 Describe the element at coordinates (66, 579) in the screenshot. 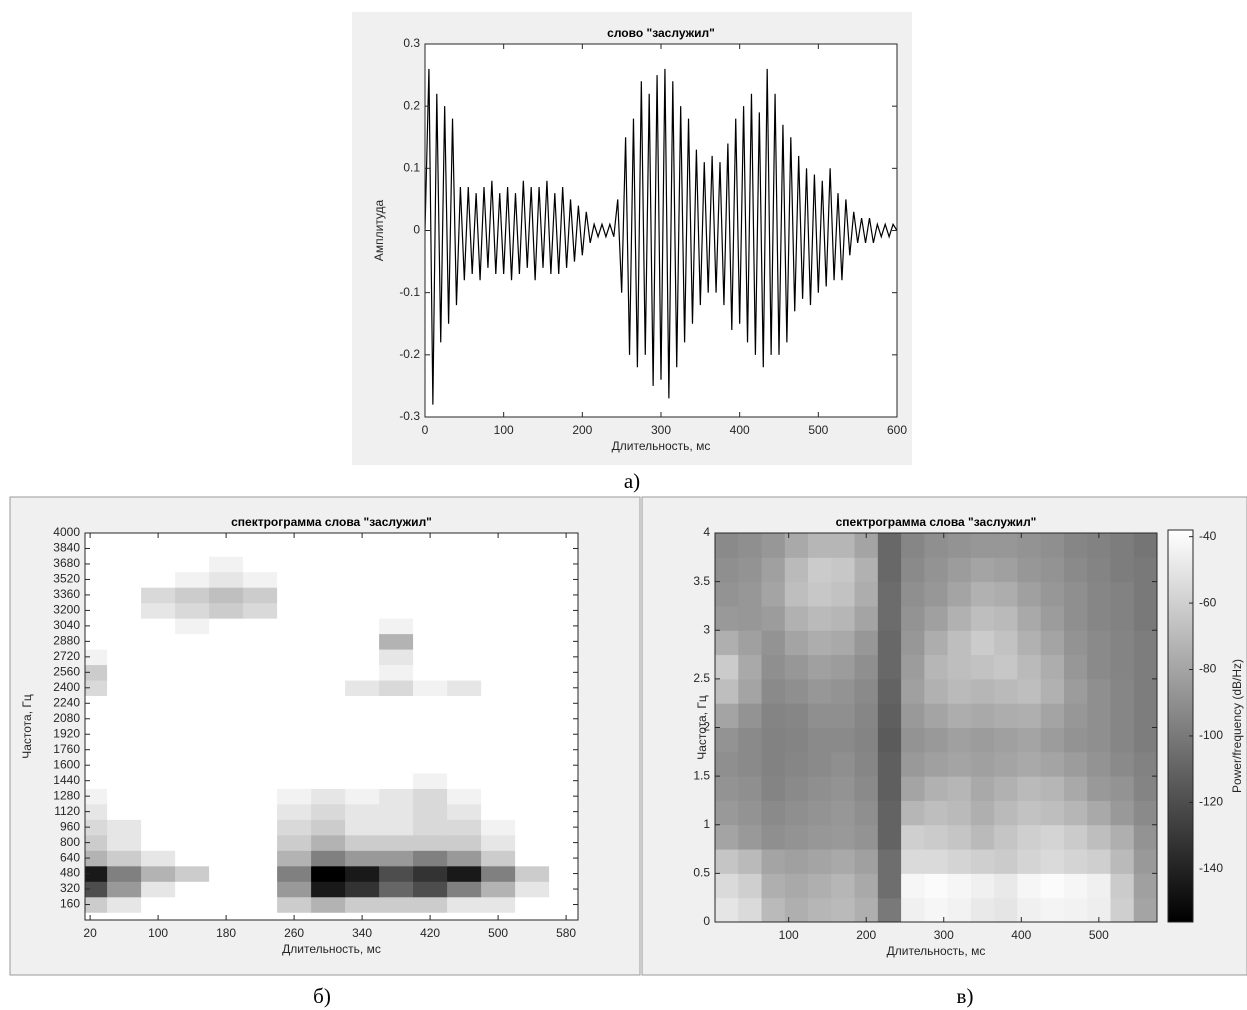

I see `y-tick-label: 3520` at that location.